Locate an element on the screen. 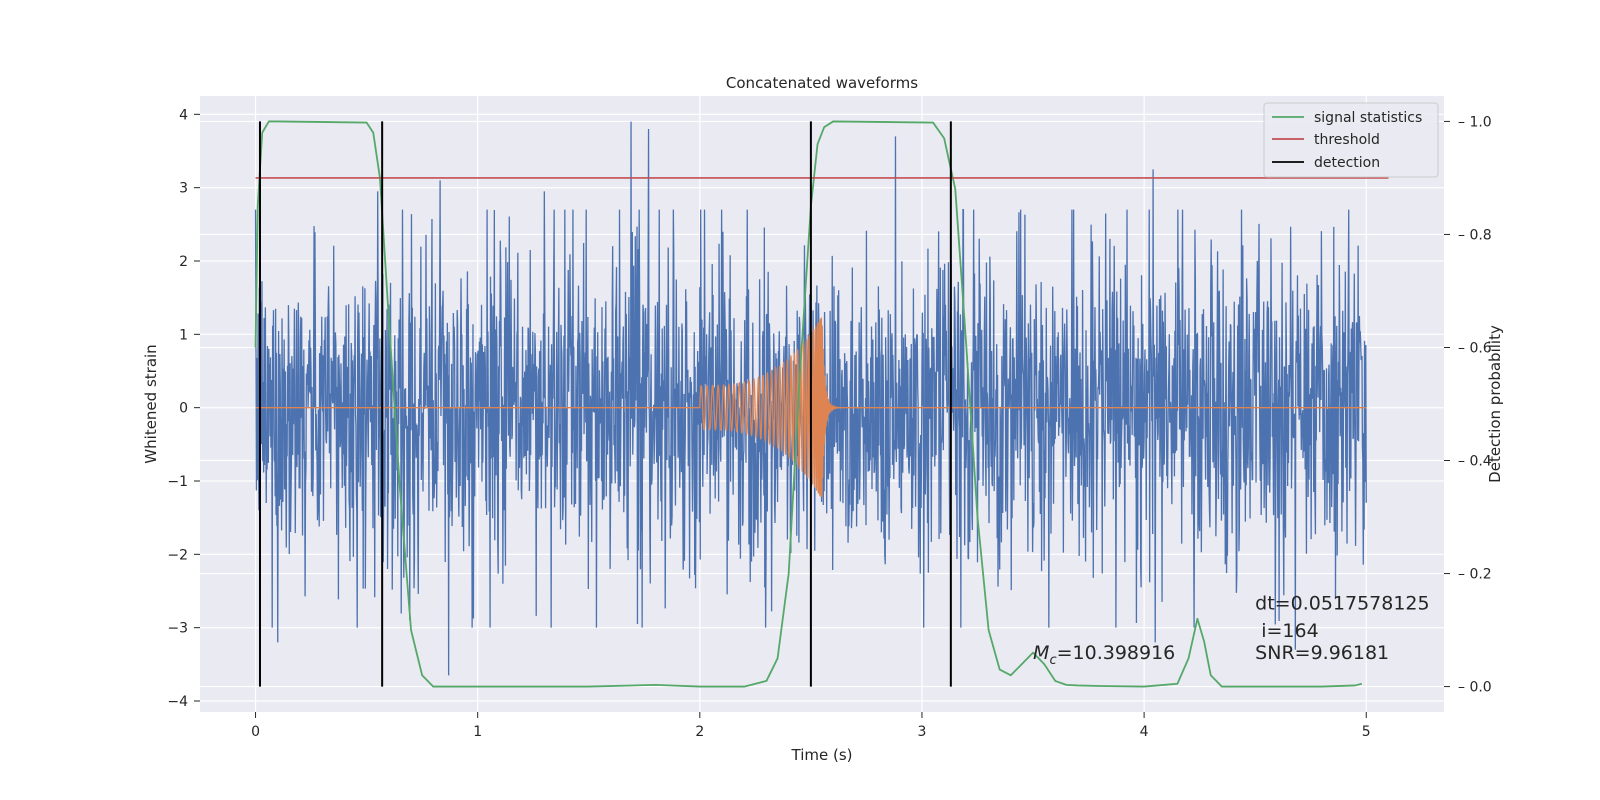  x-tick-label: 3 is located at coordinates (922, 732).